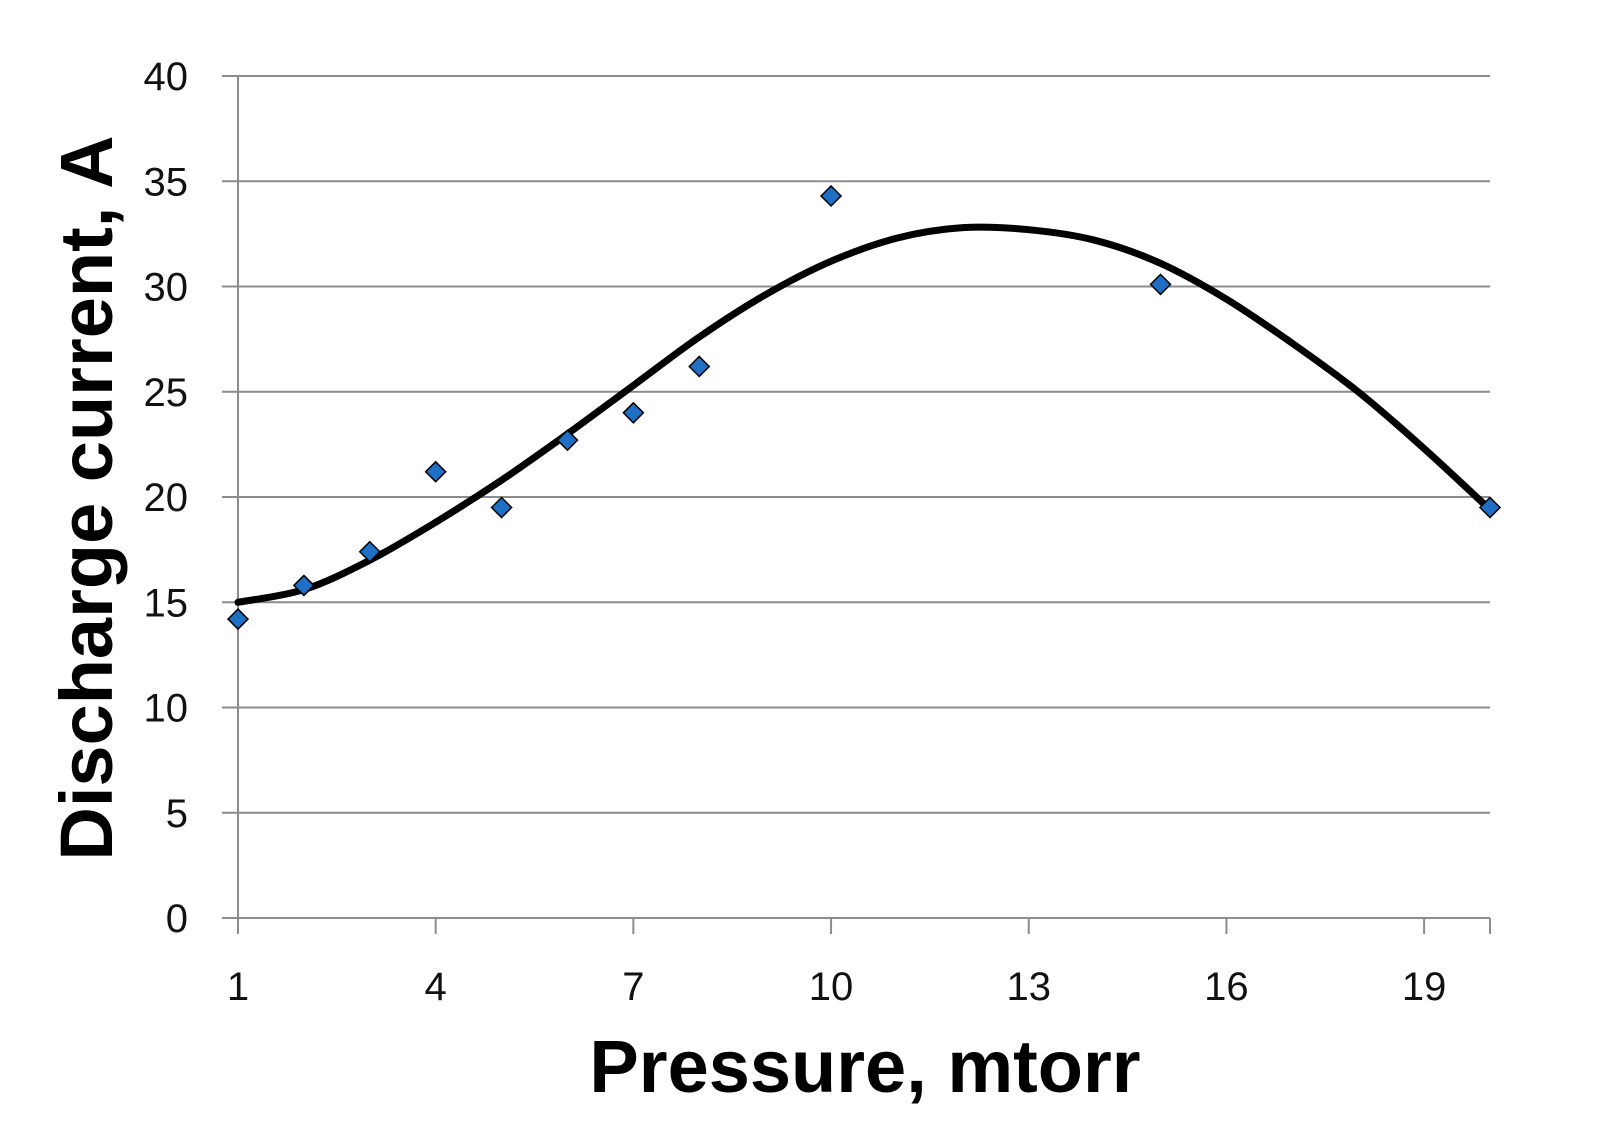  Describe the element at coordinates (238, 987) in the screenshot. I see `x-tick-label: 1` at that location.